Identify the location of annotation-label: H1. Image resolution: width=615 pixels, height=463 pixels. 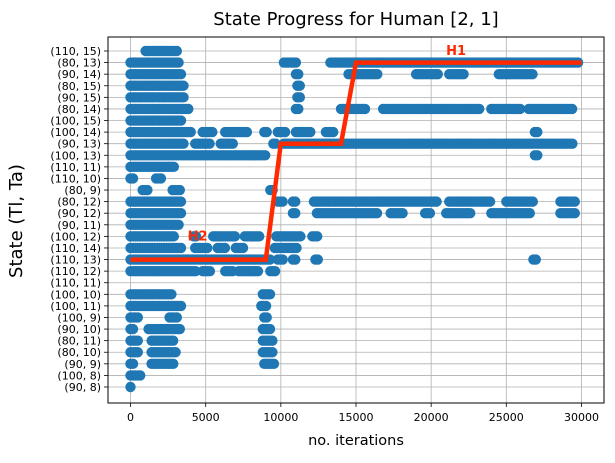
(456, 51).